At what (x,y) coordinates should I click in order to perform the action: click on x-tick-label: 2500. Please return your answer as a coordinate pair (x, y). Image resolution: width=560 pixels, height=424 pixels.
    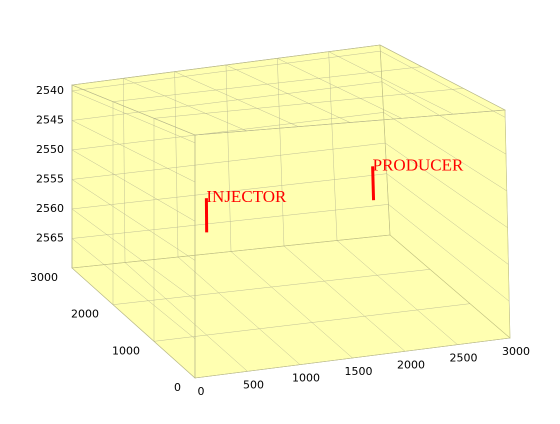
    Looking at the image, I should click on (464, 358).